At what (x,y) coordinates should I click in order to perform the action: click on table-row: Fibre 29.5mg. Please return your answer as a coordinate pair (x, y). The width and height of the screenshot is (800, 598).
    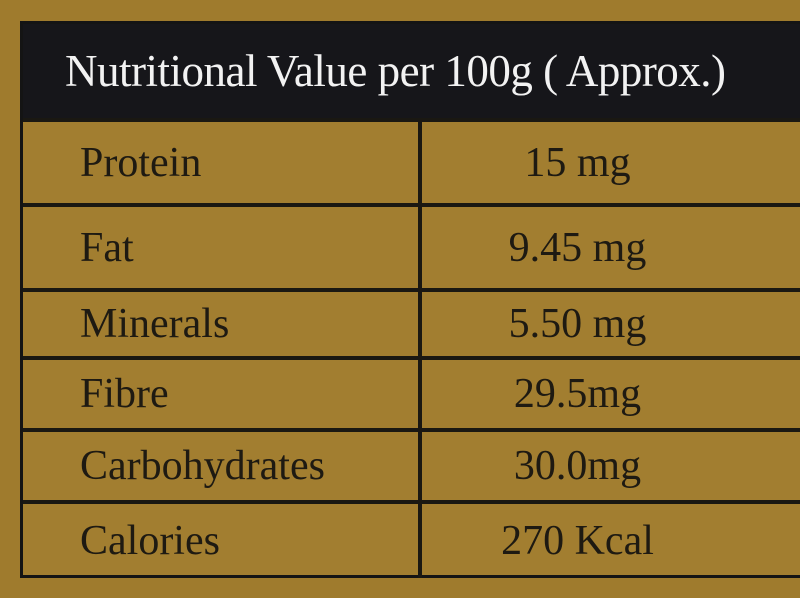
    Looking at the image, I should click on (411, 392).